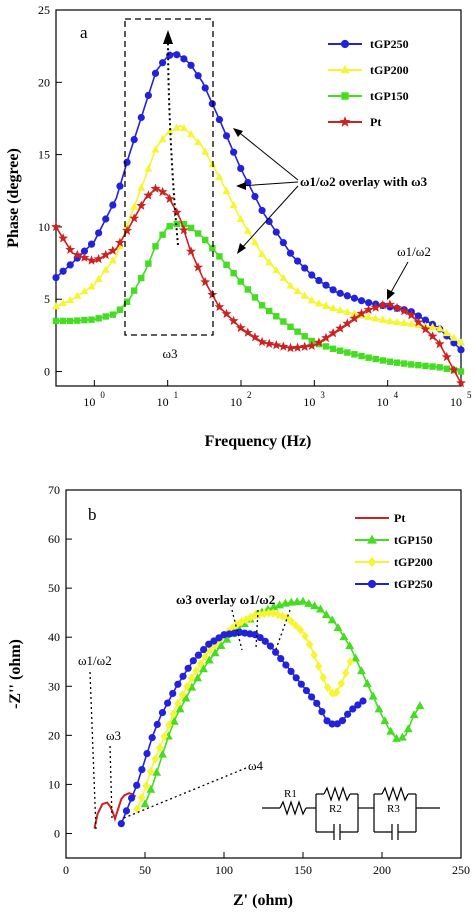  Describe the element at coordinates (372, 539) in the screenshot. I see `legend-marker-tGP150` at that location.